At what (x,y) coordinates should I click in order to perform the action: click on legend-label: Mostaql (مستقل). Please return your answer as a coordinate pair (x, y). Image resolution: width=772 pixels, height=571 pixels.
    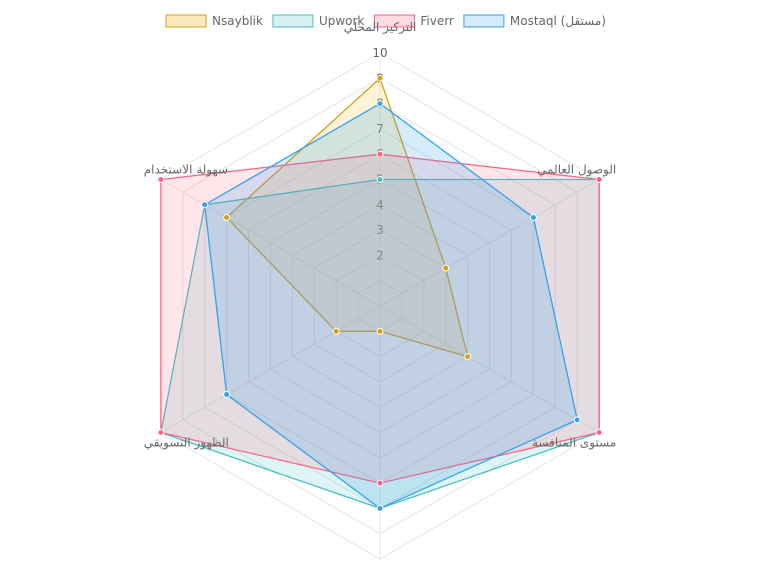
    Looking at the image, I should click on (558, 21).